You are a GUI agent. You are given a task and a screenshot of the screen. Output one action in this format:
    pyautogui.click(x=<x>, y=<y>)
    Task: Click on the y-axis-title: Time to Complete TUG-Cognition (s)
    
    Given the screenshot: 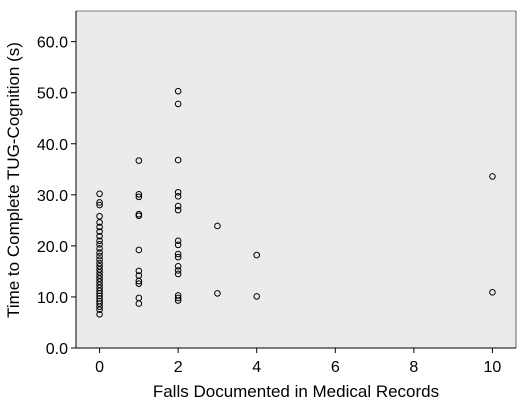 What is the action you would take?
    pyautogui.click(x=13, y=180)
    